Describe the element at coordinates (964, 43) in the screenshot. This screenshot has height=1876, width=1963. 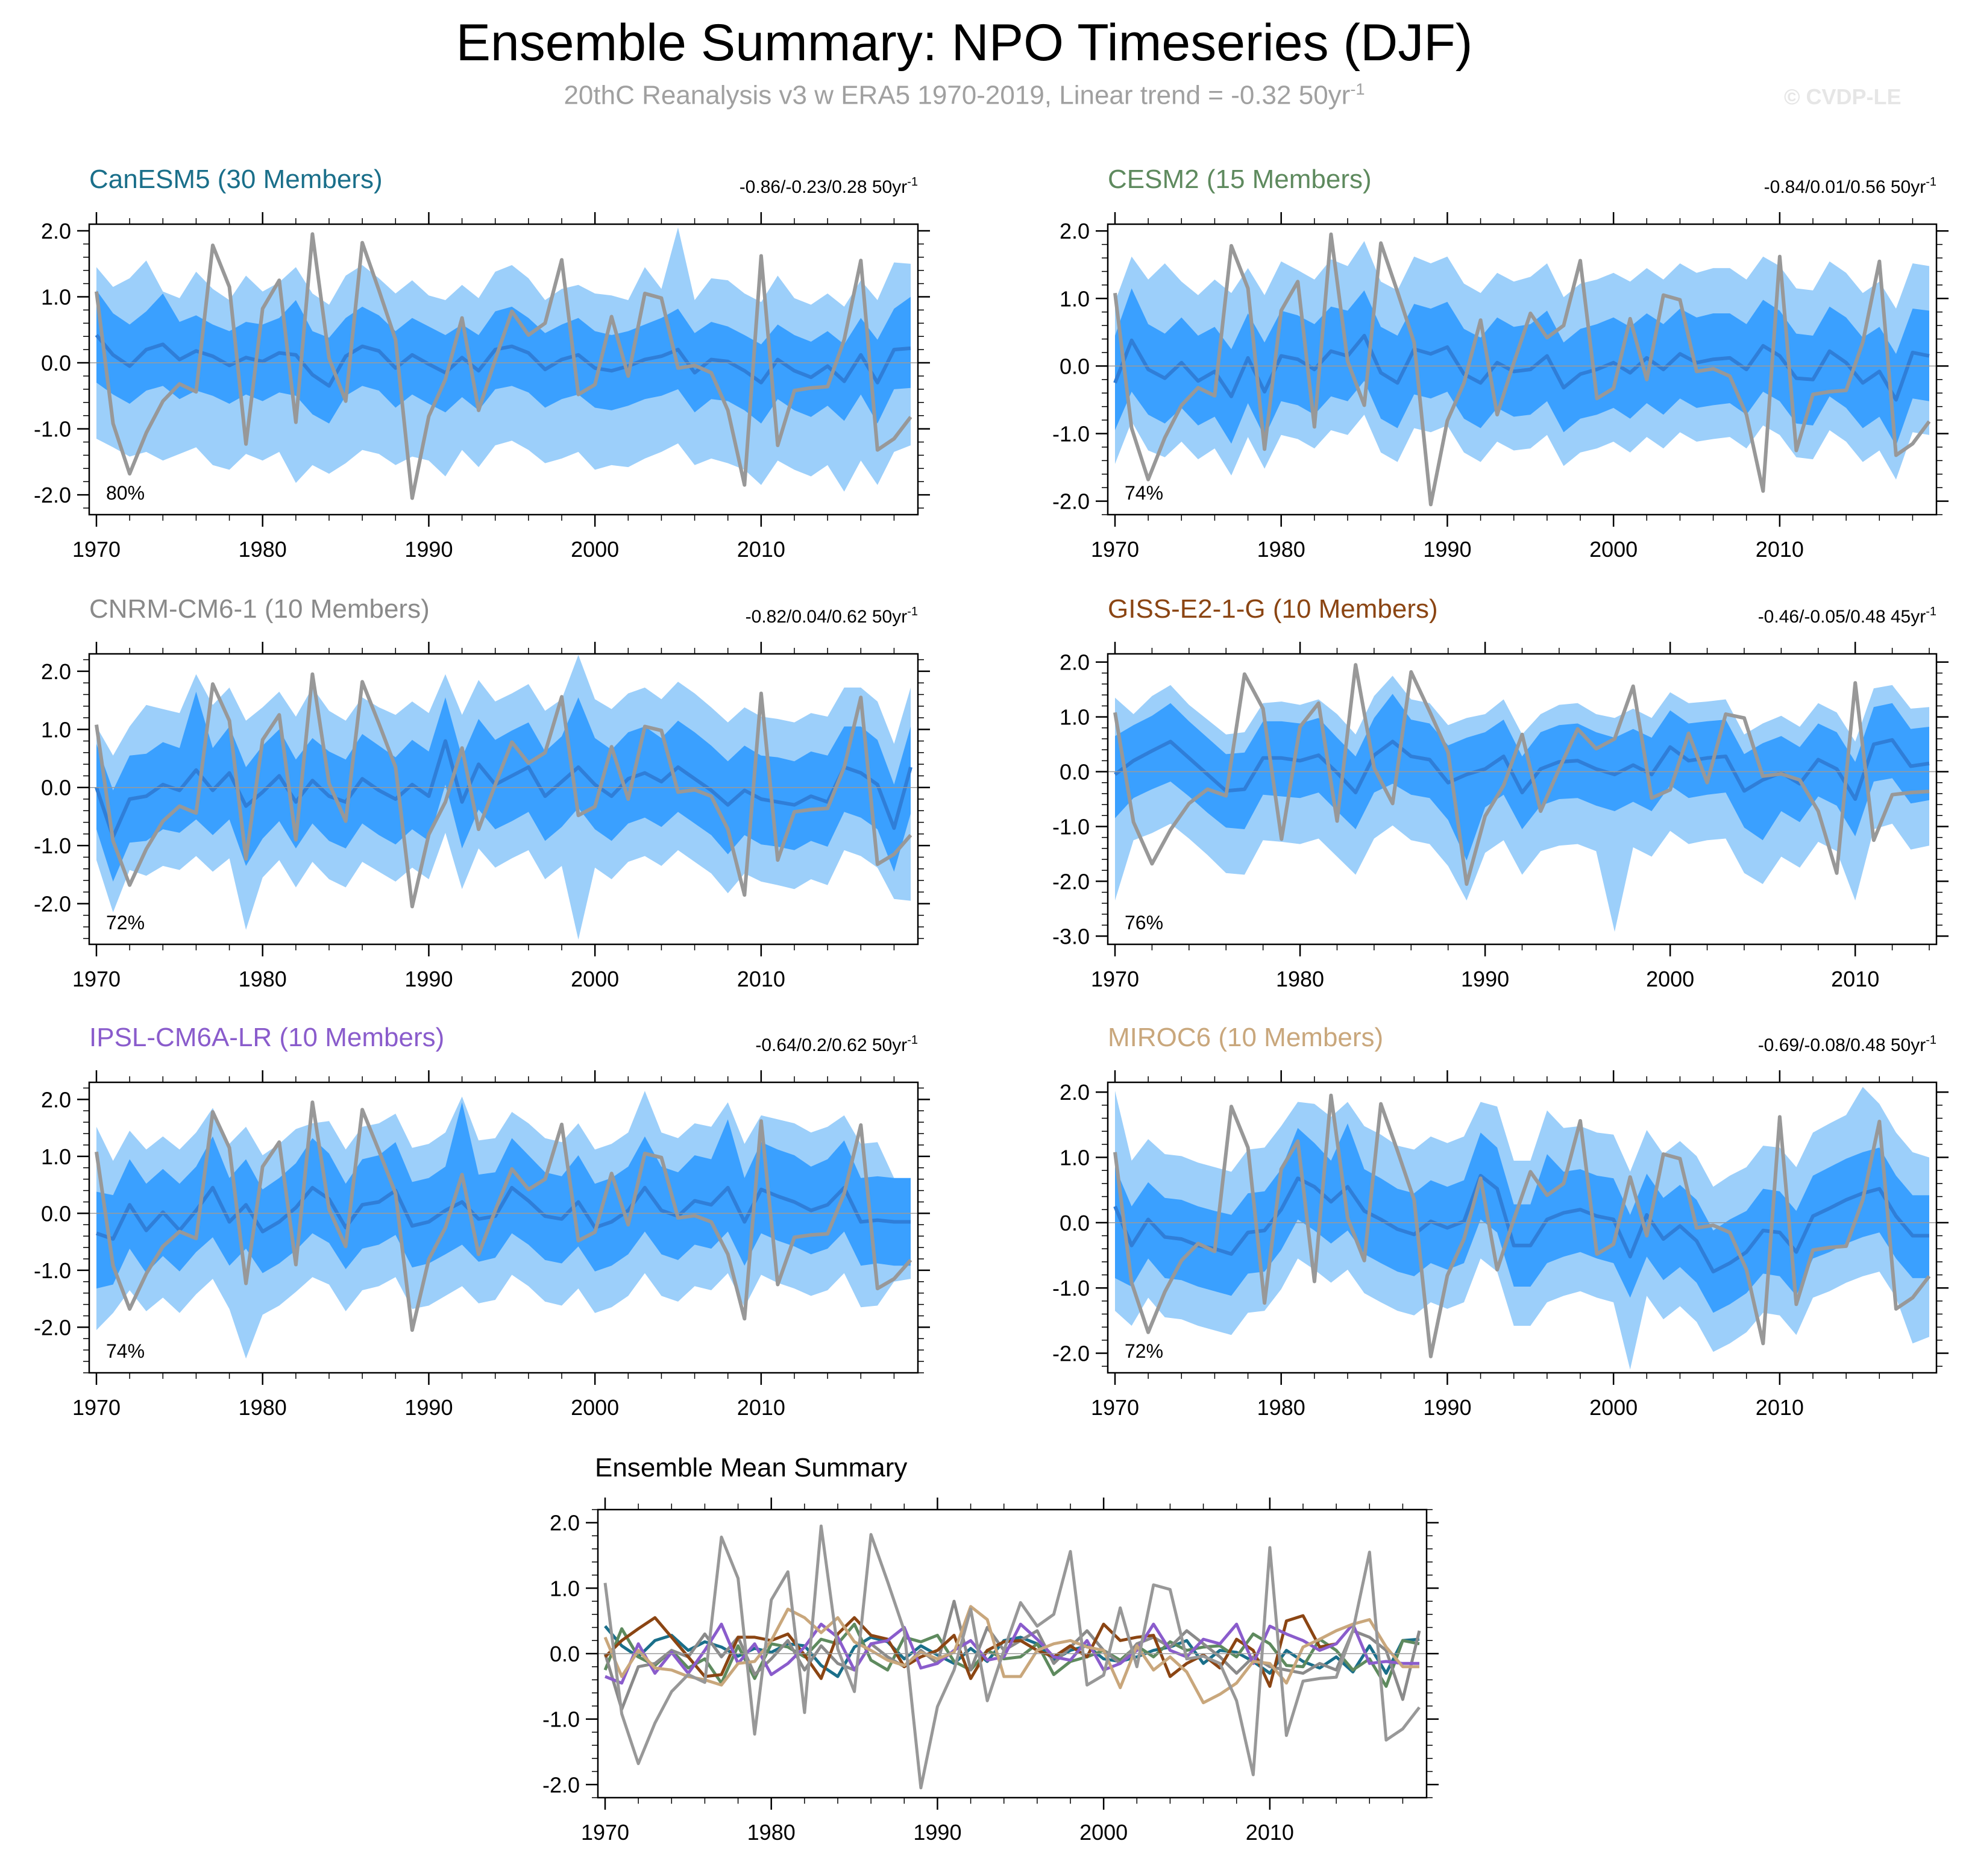
I see `page-title: Ensemble Summary: NPO Timeseries (DJF)` at that location.